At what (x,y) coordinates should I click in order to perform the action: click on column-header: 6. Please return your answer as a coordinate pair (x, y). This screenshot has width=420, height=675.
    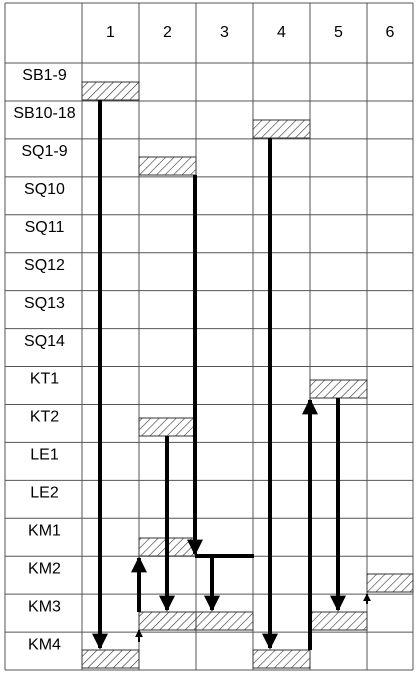
    Looking at the image, I should click on (390, 32).